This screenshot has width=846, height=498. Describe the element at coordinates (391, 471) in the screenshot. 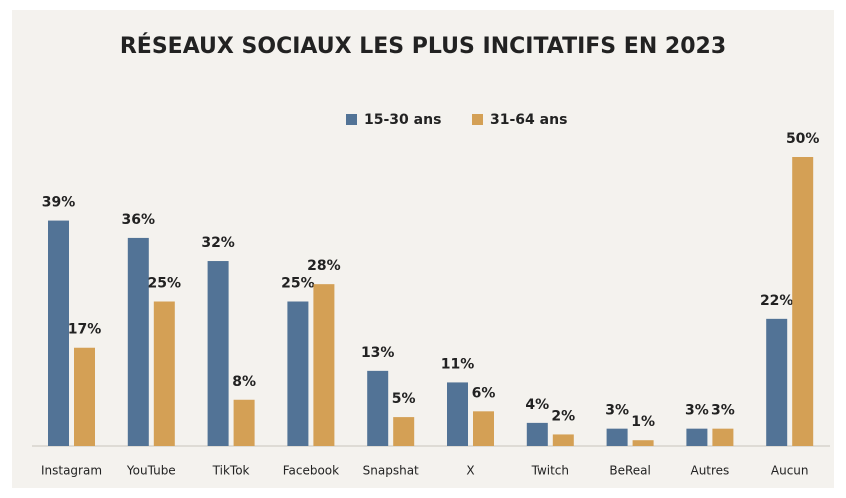

I see `x-tick-label: Snapshat` at that location.